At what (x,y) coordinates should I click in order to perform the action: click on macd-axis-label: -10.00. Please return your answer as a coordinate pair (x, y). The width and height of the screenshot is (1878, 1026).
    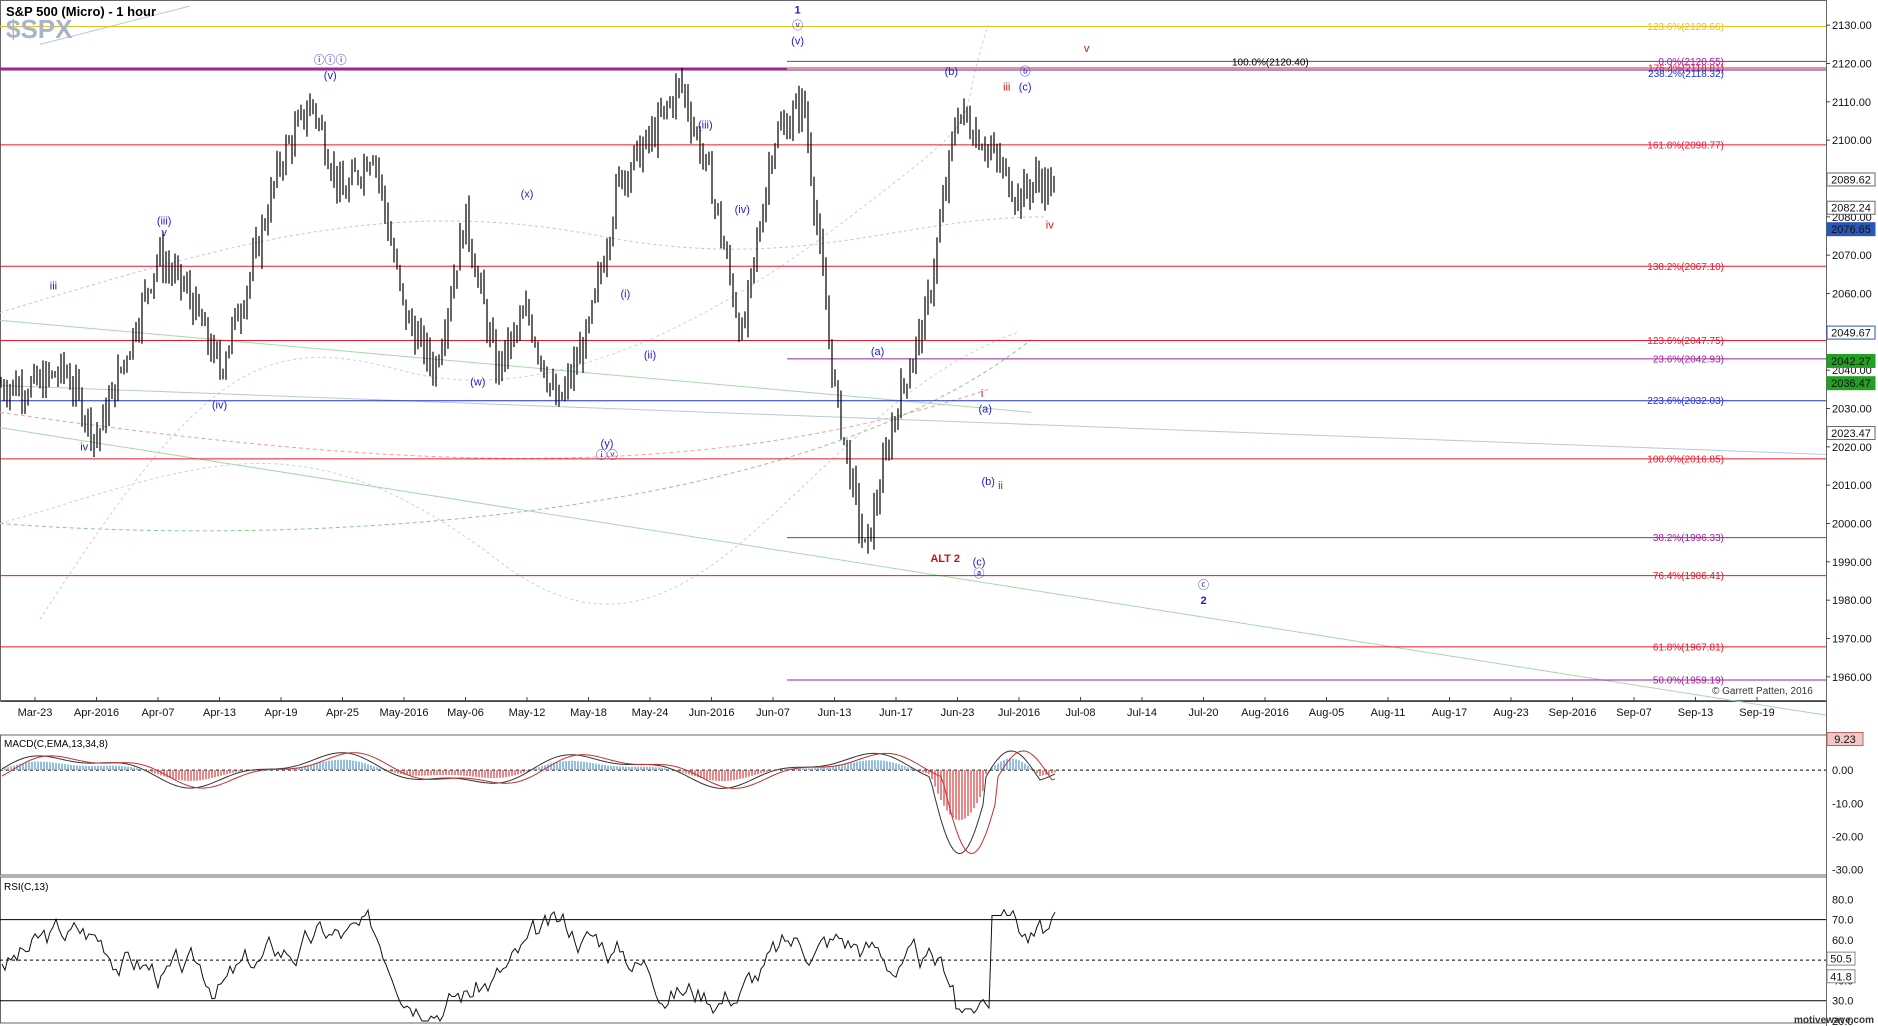
    Looking at the image, I should click on (1847, 804).